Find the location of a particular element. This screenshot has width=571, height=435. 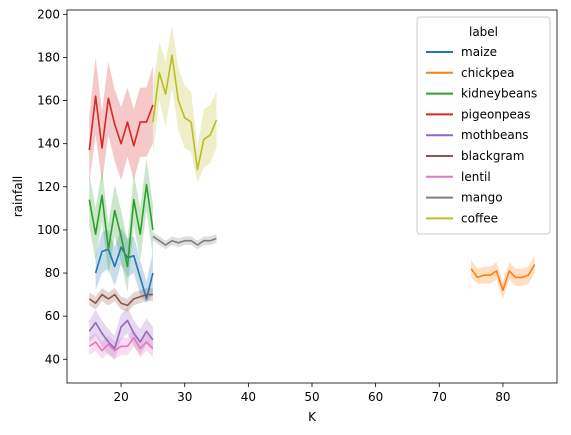

y-tick-label: 160 is located at coordinates (48, 101).